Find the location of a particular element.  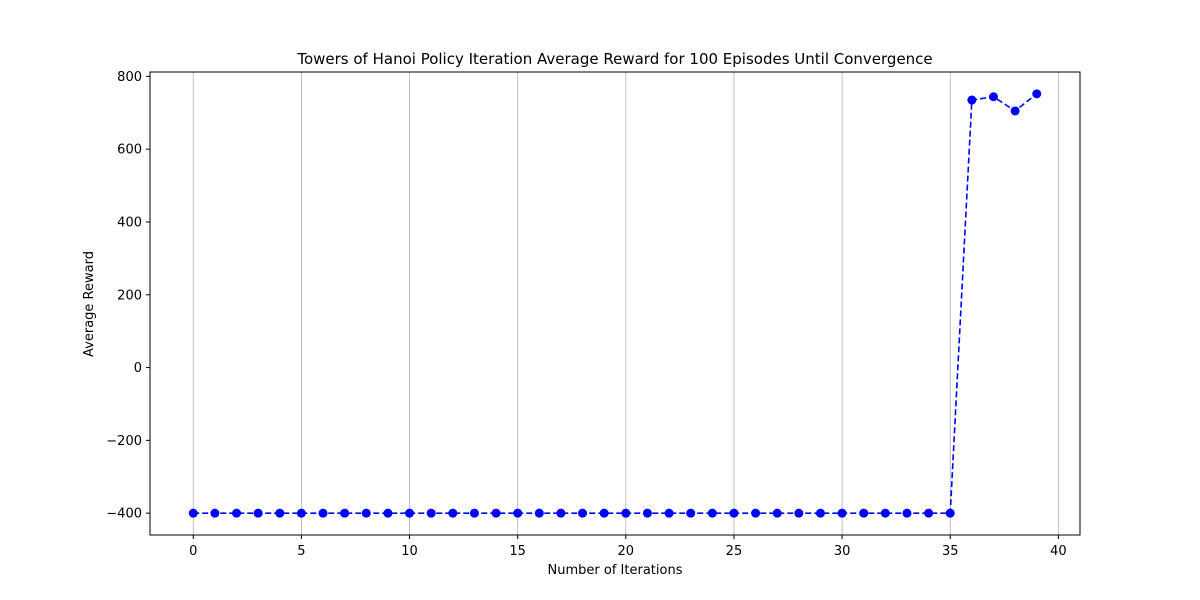

x-tick-label: 35 is located at coordinates (950, 551).